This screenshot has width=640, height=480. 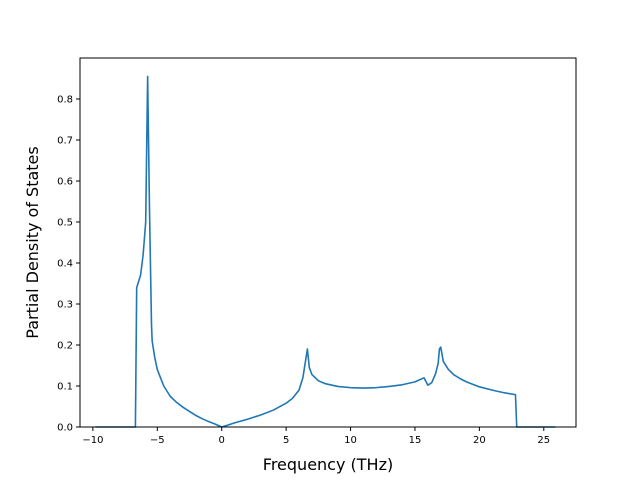 What do you see at coordinates (65, 182) in the screenshot?
I see `y-tick-label: 0.6` at bounding box center [65, 182].